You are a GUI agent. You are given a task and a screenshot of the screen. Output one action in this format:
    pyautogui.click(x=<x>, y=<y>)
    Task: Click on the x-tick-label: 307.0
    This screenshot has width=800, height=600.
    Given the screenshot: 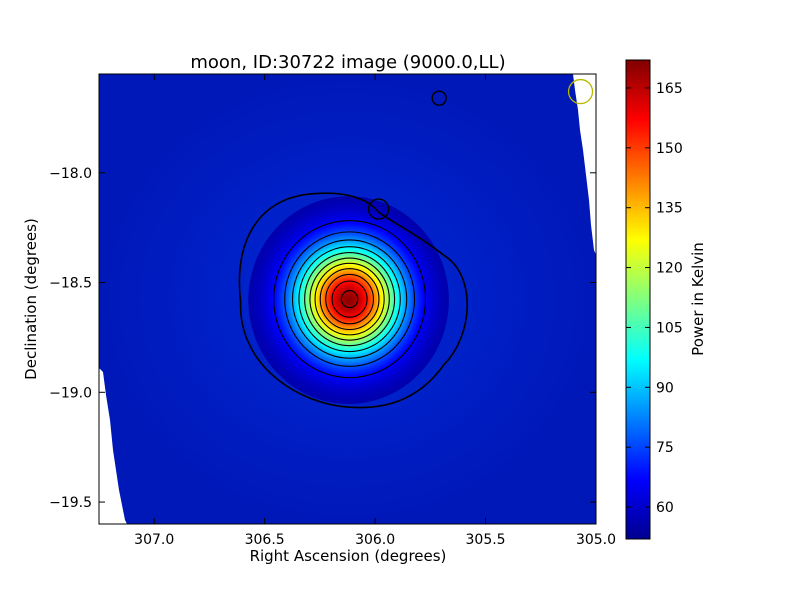 What is the action you would take?
    pyautogui.click(x=154, y=540)
    